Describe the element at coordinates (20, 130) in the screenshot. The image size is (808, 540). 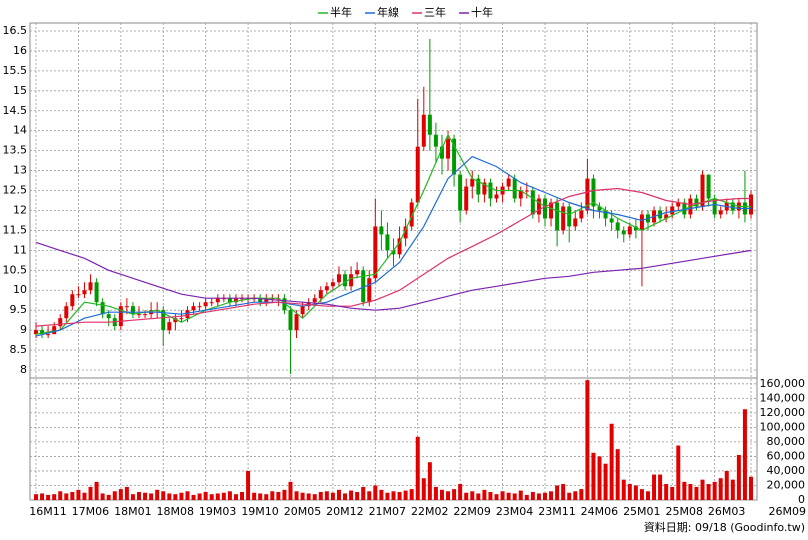
I see `y-tick-label: 14` at that location.